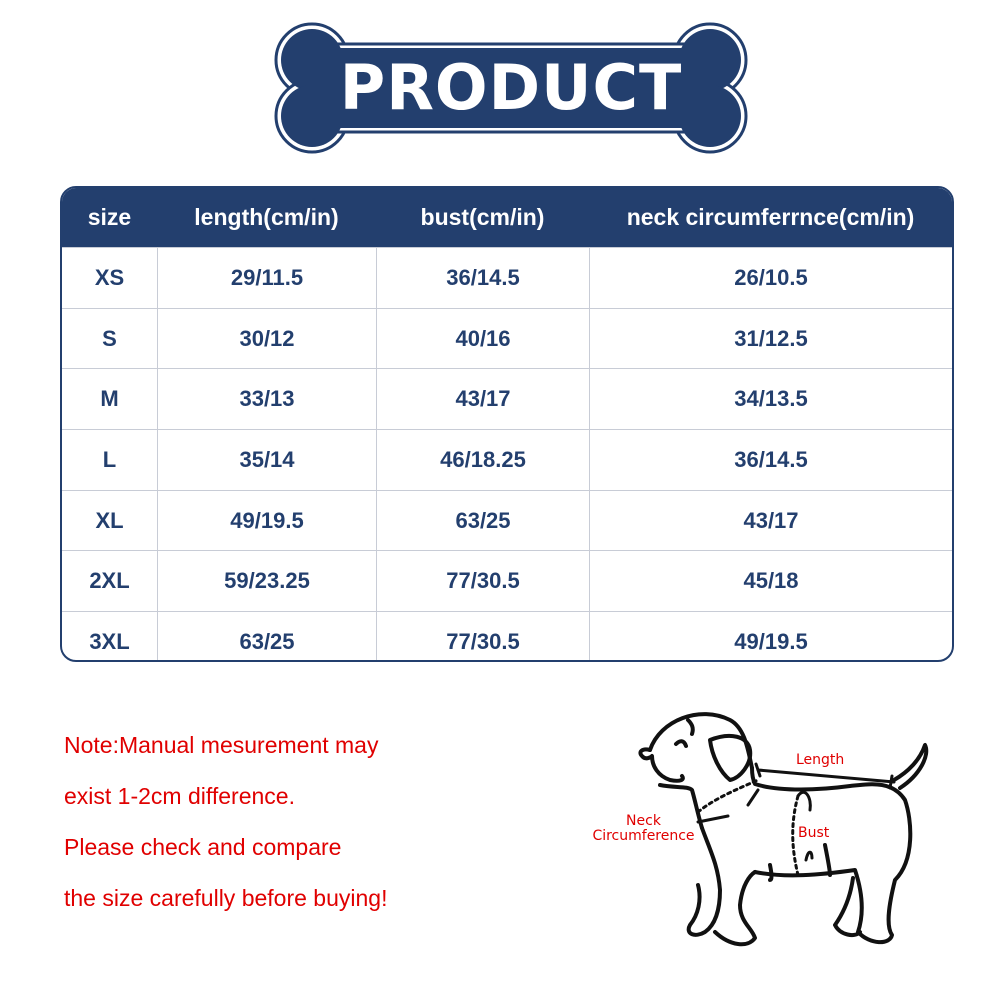 The height and width of the screenshot is (1000, 1000). Describe the element at coordinates (266, 399) in the screenshot. I see `cell-length: 33/13` at that location.